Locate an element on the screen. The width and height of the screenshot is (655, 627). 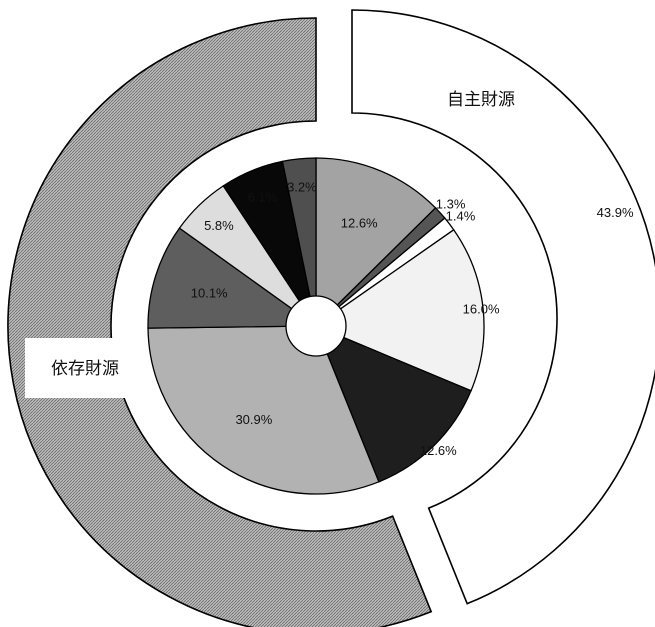
inner-value-label-7: 5.8% is located at coordinates (219, 225).